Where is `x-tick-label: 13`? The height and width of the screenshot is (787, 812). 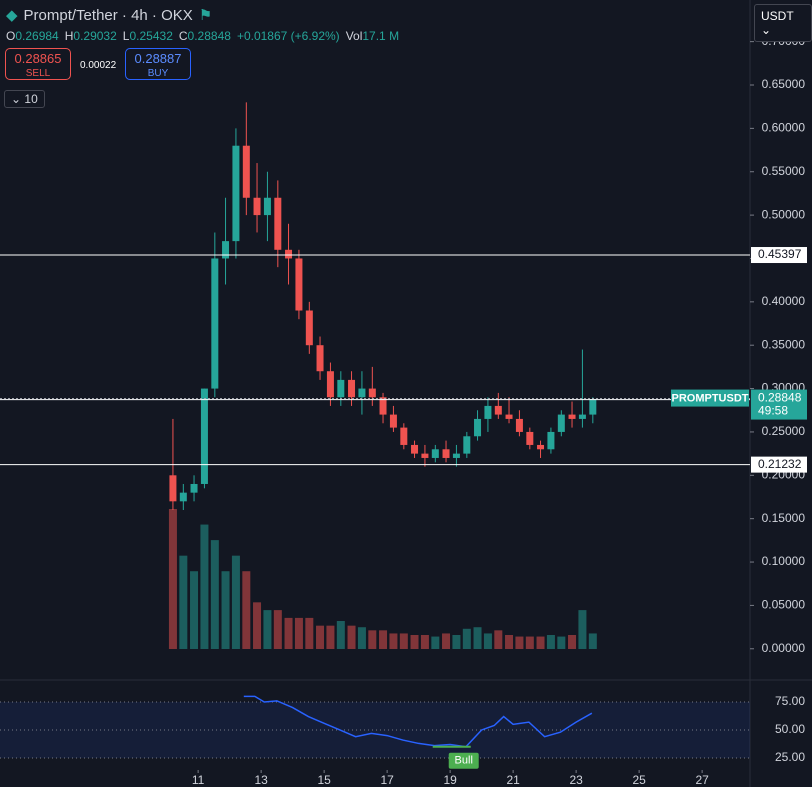 x-tick-label: 13 is located at coordinates (261, 780).